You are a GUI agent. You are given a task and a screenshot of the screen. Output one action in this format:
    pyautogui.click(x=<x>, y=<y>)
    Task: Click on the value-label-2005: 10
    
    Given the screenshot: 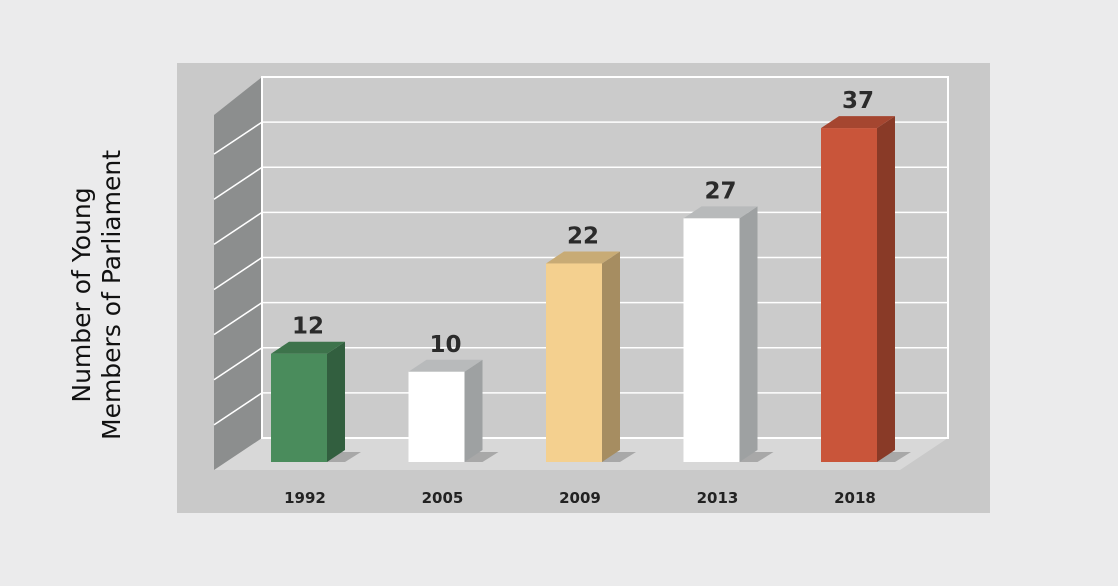 What is the action you would take?
    pyautogui.click(x=445, y=345)
    